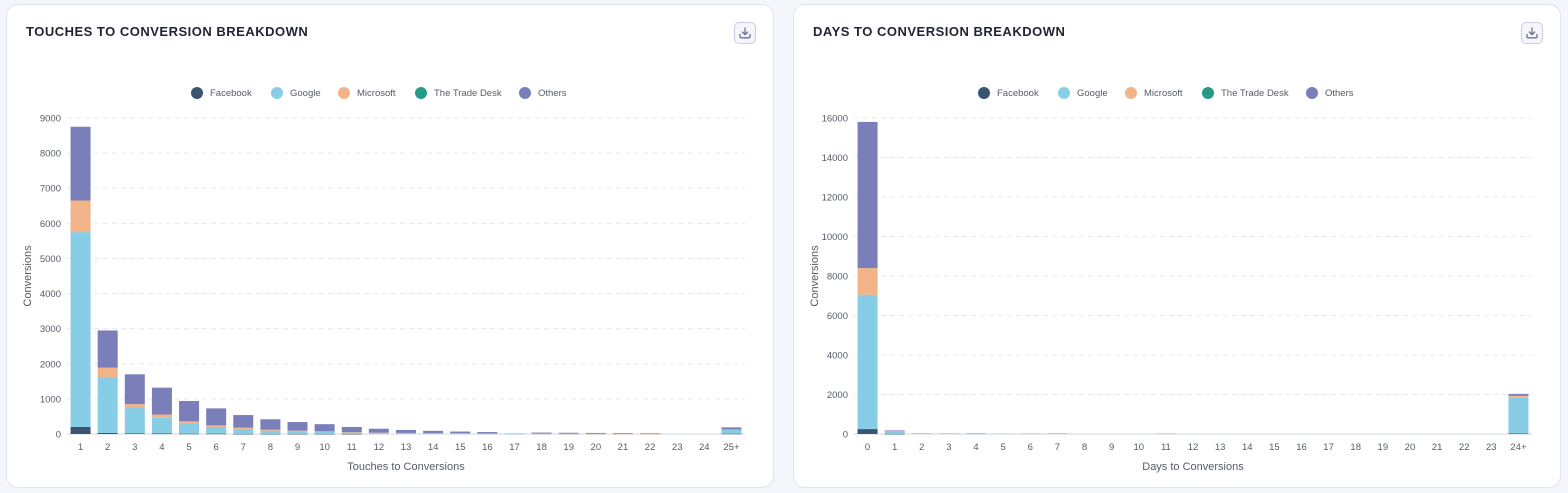  I want to click on y-tick-label: 6000, so click(837, 316).